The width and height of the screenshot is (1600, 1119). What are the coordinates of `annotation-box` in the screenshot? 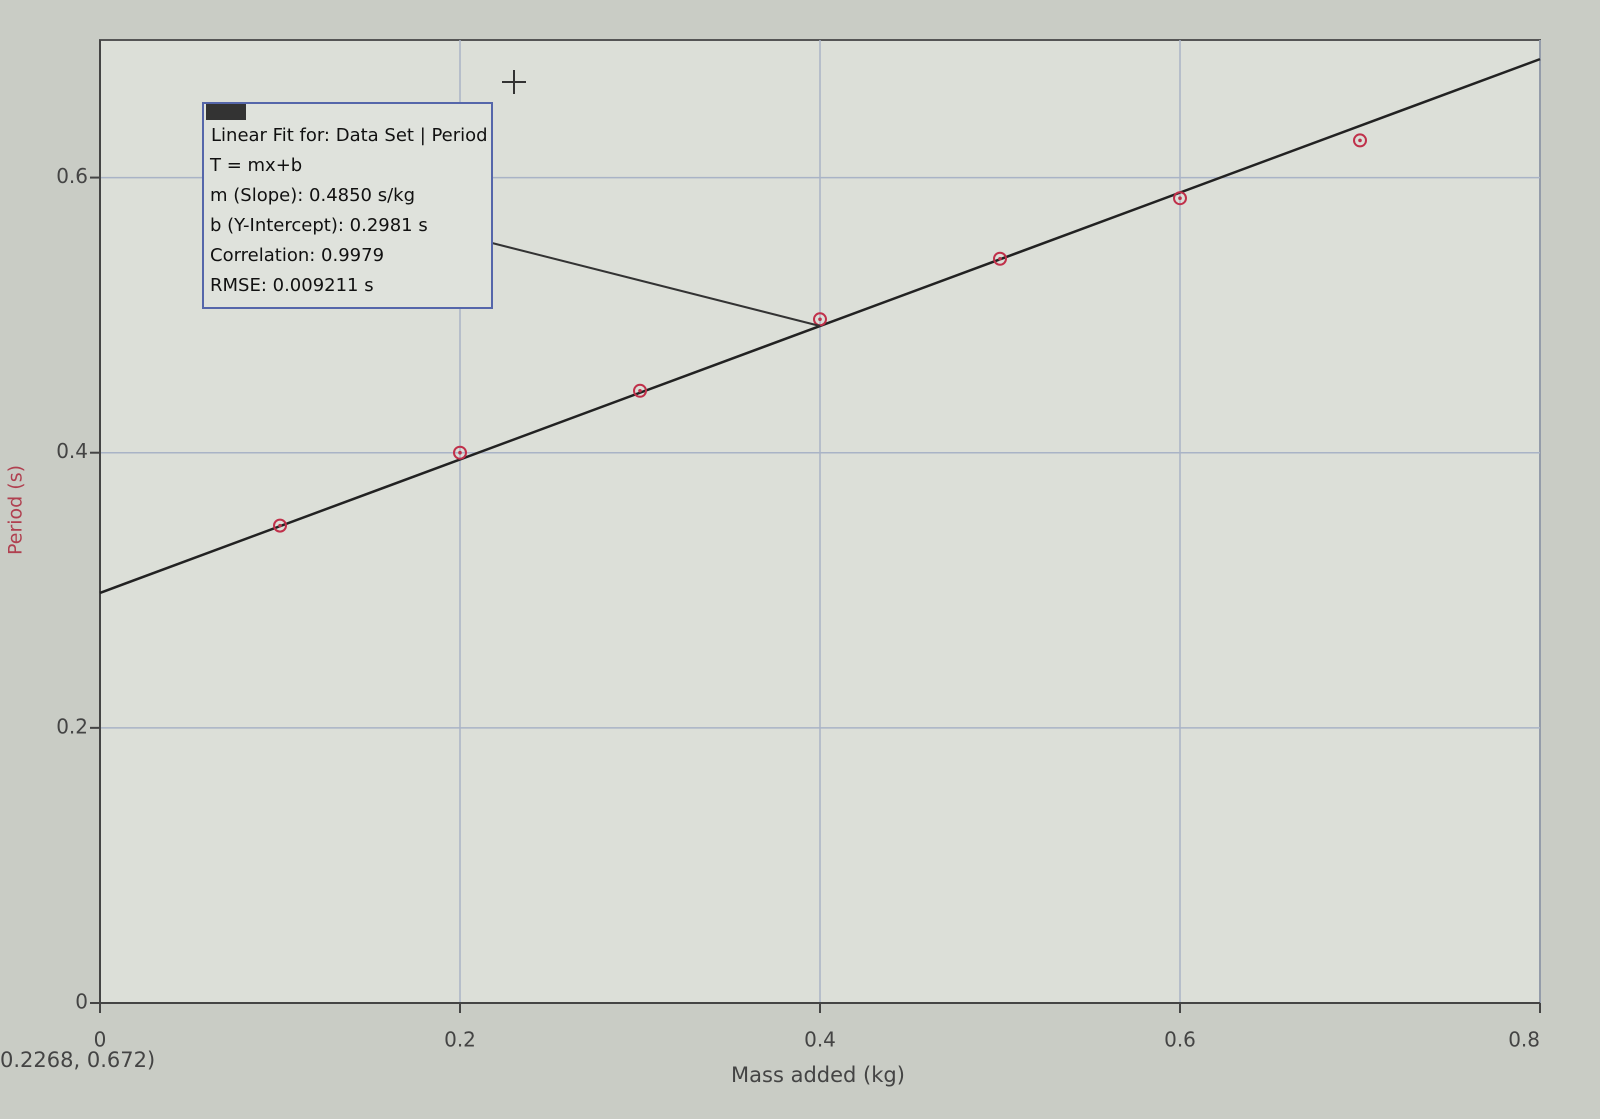 It's located at (347, 205).